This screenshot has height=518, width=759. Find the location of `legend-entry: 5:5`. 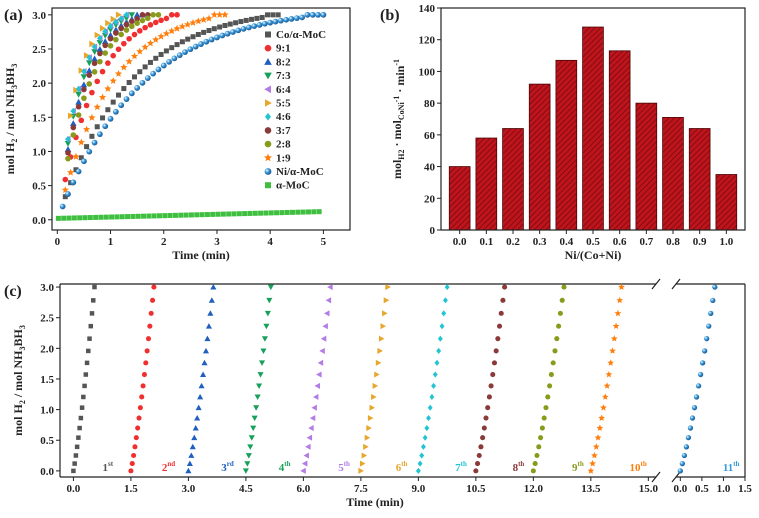

legend-entry: 5:5 is located at coordinates (283, 104).